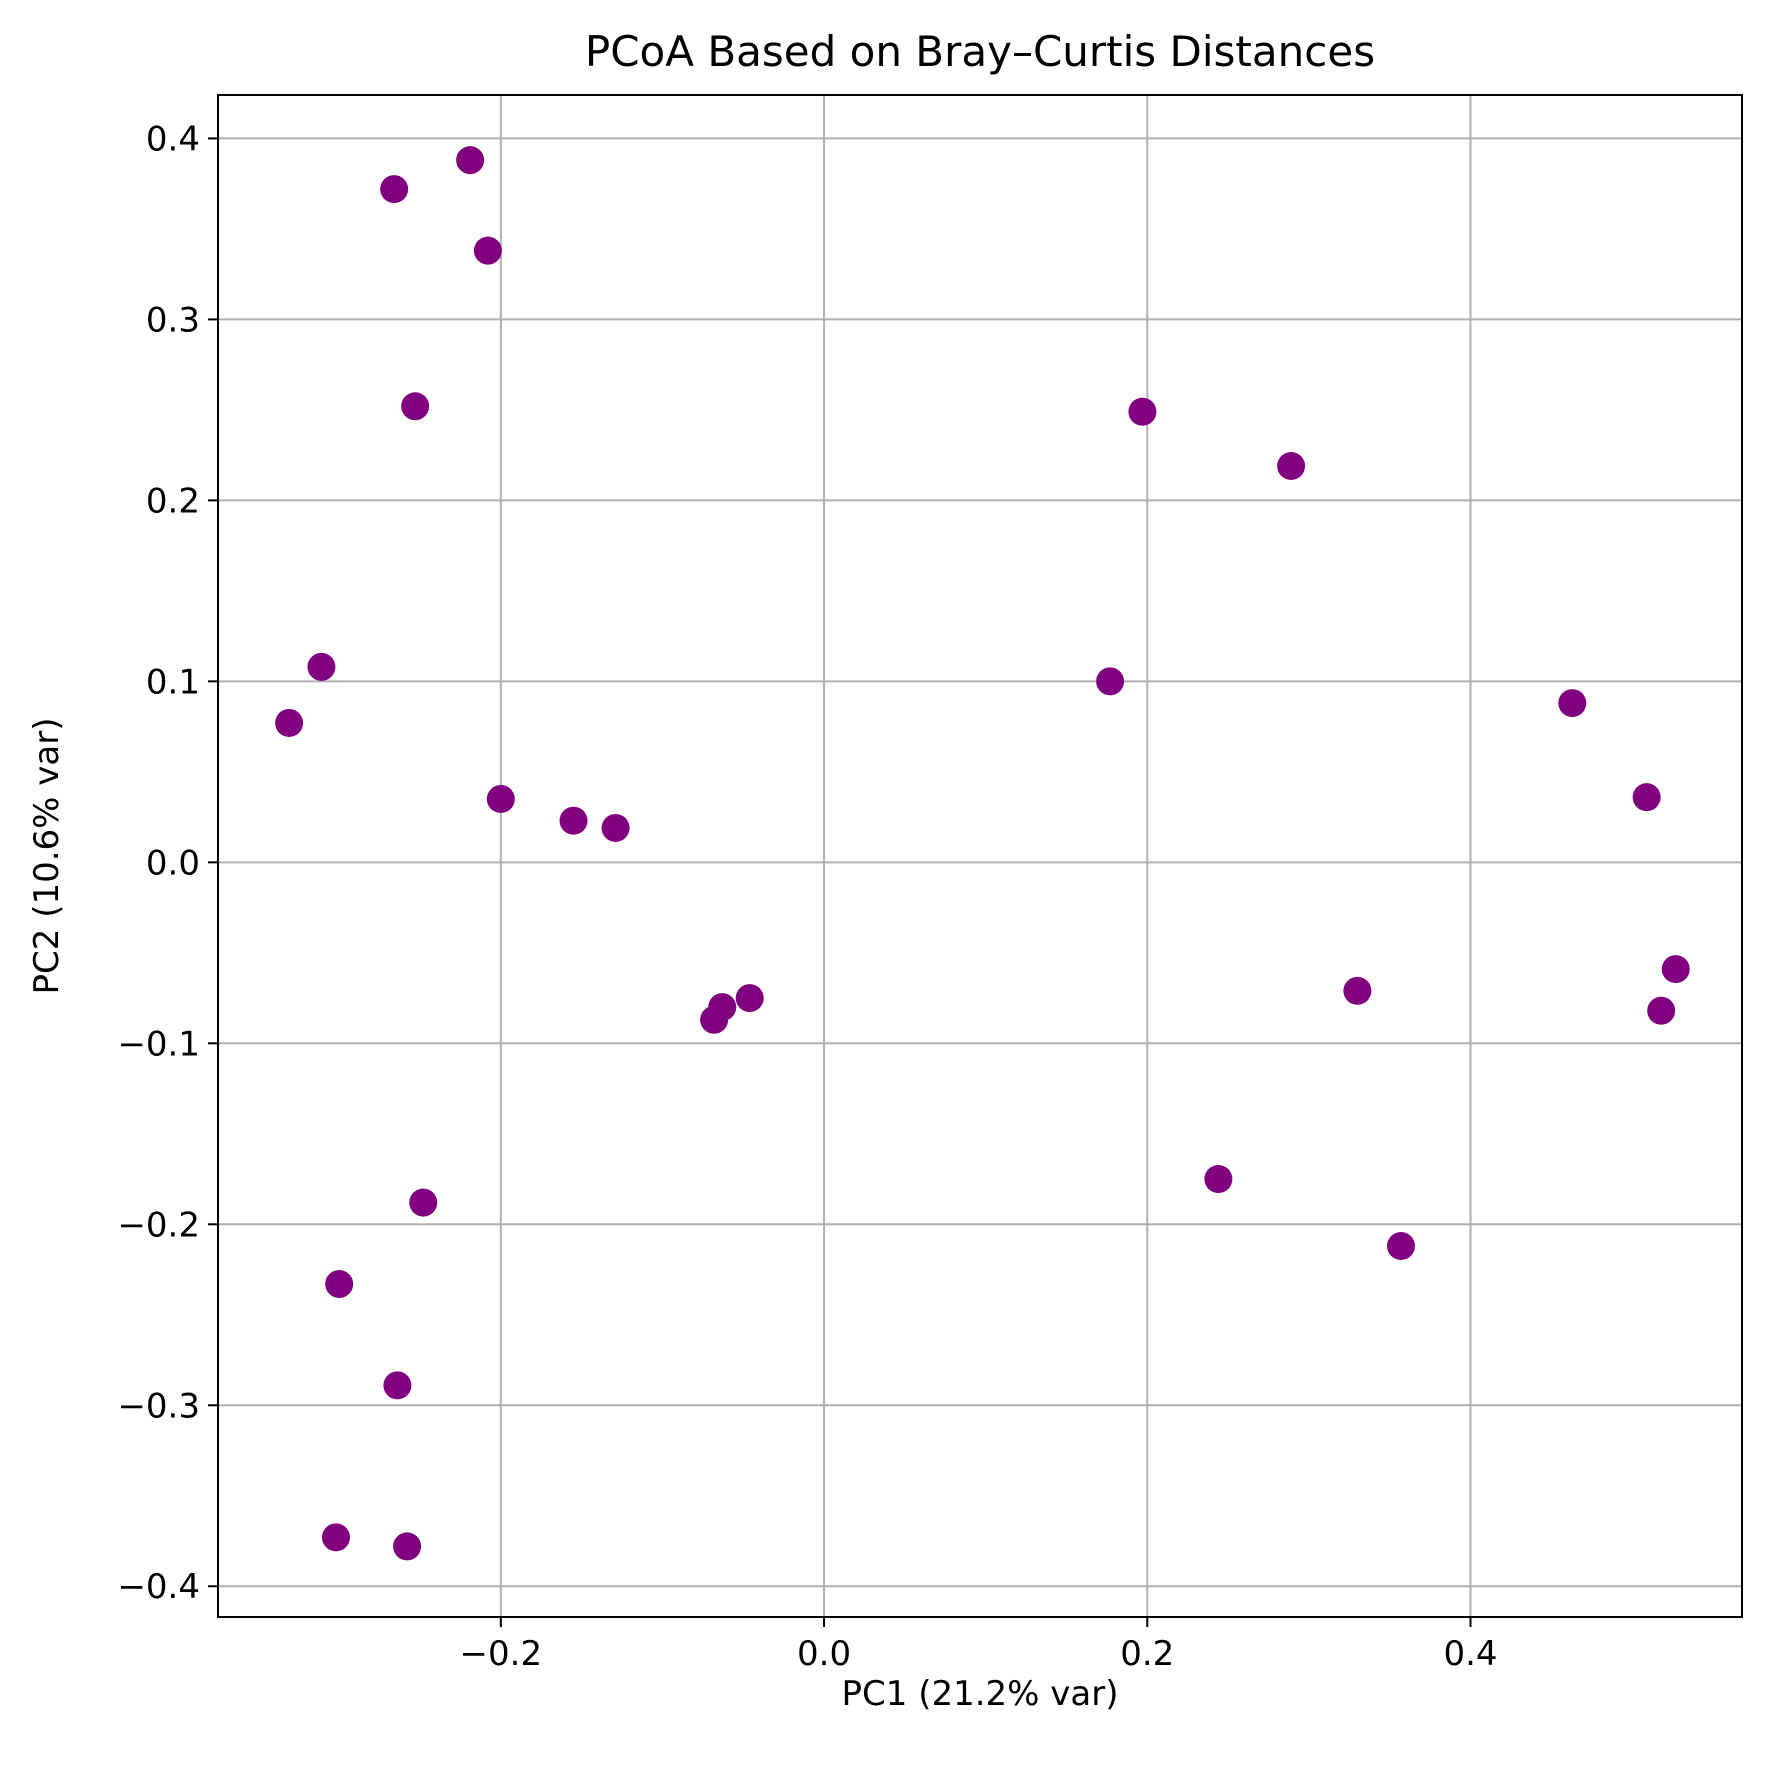 The image size is (1767, 1768). What do you see at coordinates (158, 1406) in the screenshot?
I see `y-tick-label: −0.3` at bounding box center [158, 1406].